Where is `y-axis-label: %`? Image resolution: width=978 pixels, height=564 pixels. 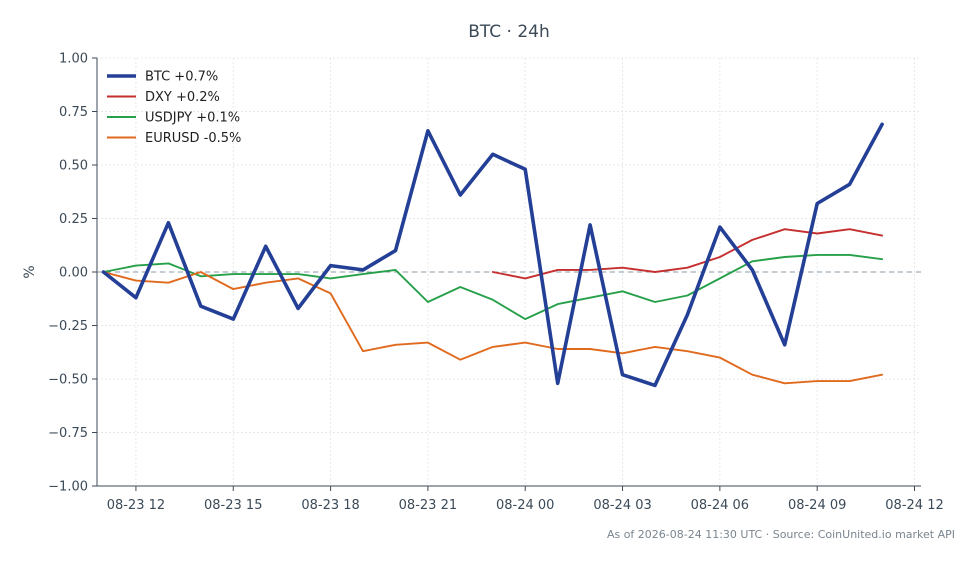 y-axis-label: % is located at coordinates (30, 271).